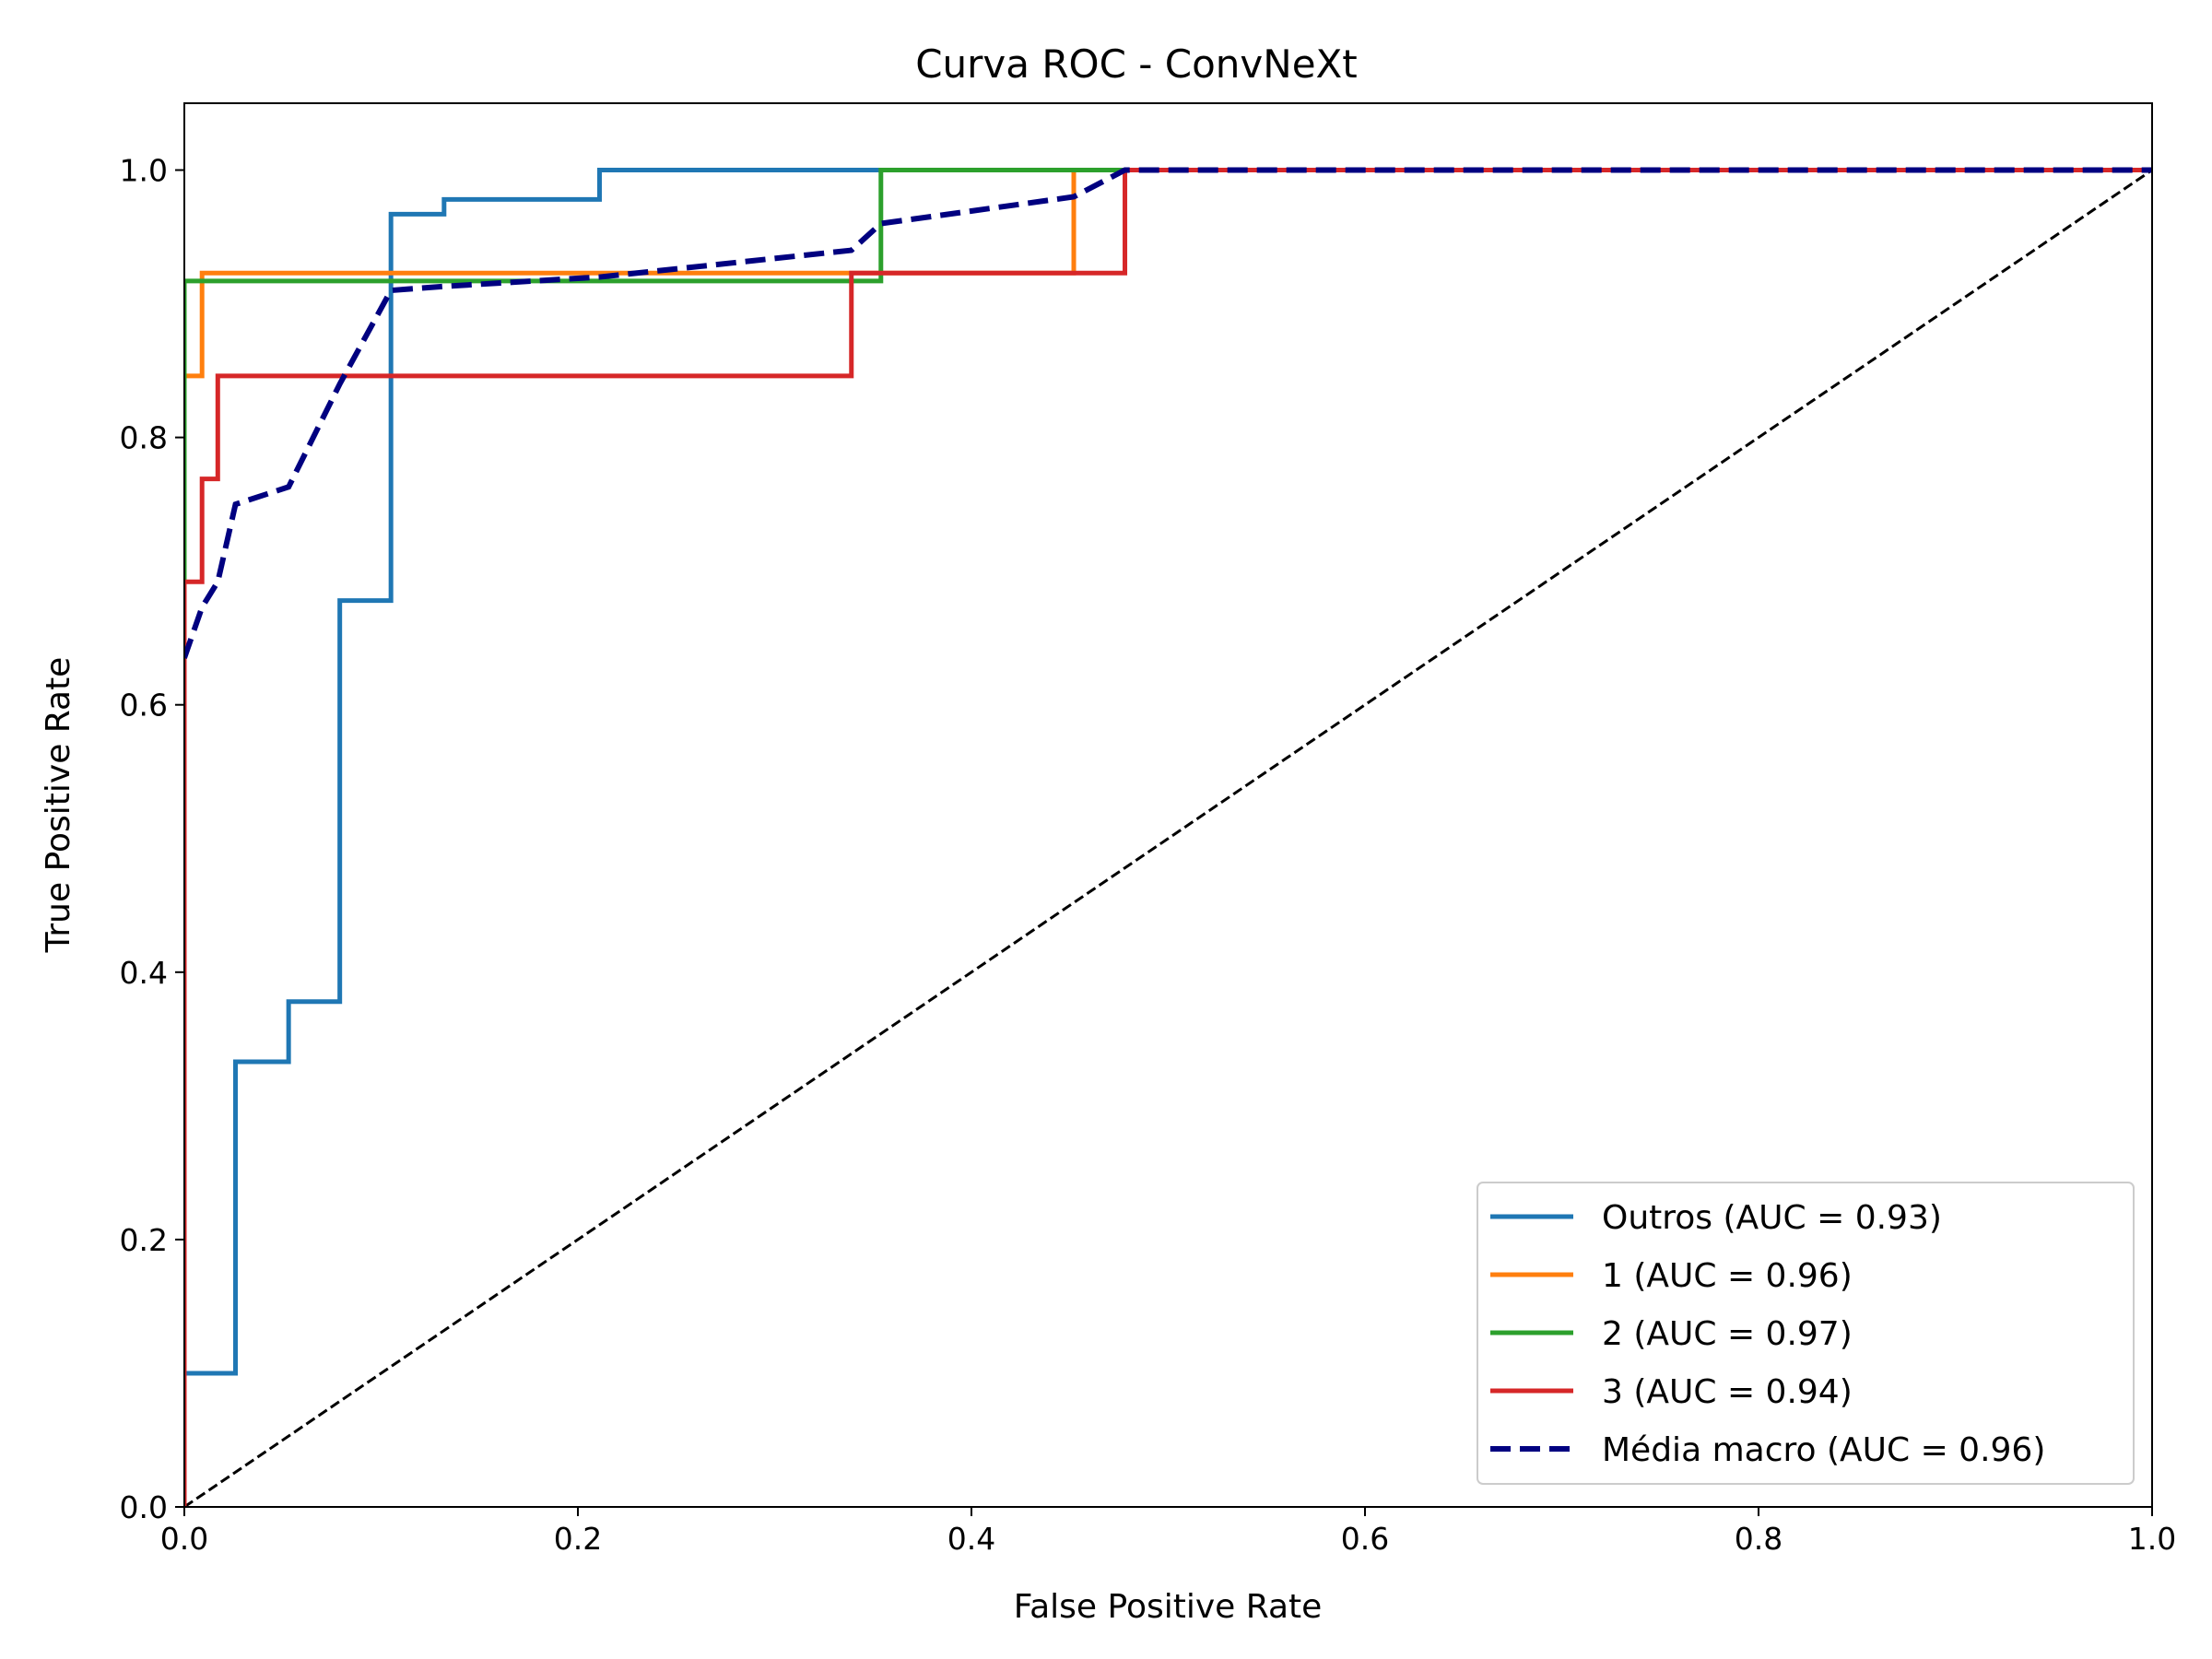  I want to click on y-tick-label: 0.0, so click(144, 1507).